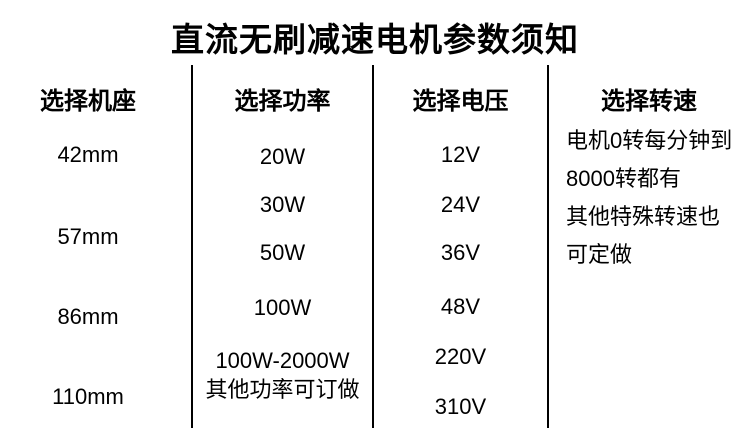  I want to click on frame-option-42mm: 42mm, so click(88, 154).